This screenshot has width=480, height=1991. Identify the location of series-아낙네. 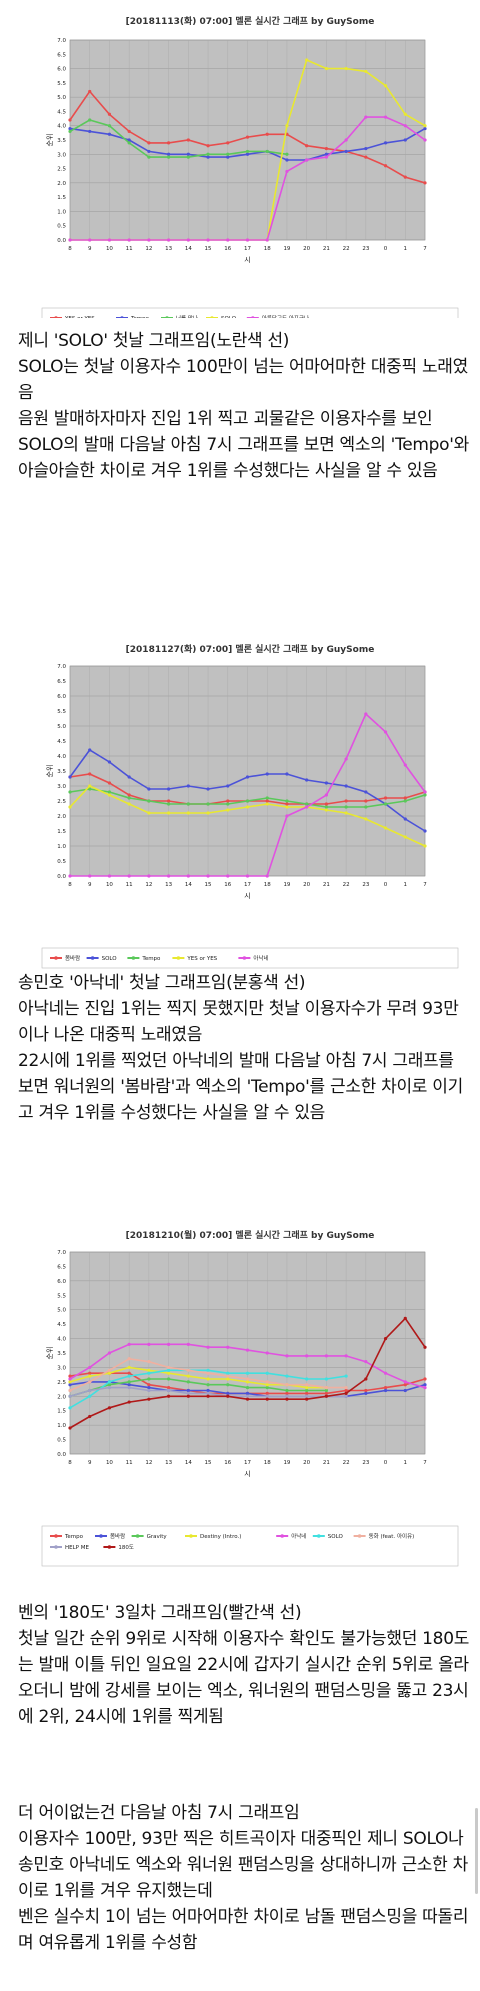
(247, 1366).